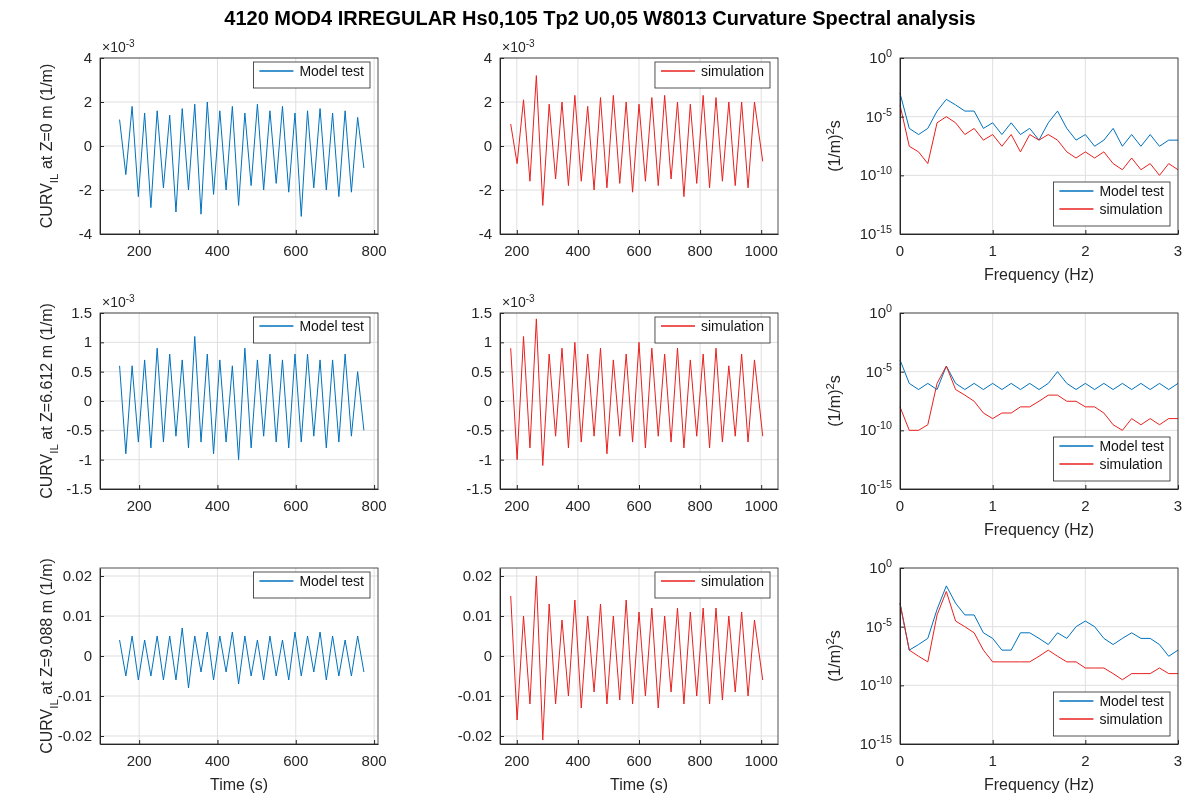  I want to click on text: 4120 MOD4 IRREGULAR Hs0,105 Tp2 U0,05 W8013 Curvature Spectral analysis, so click(600, 18).